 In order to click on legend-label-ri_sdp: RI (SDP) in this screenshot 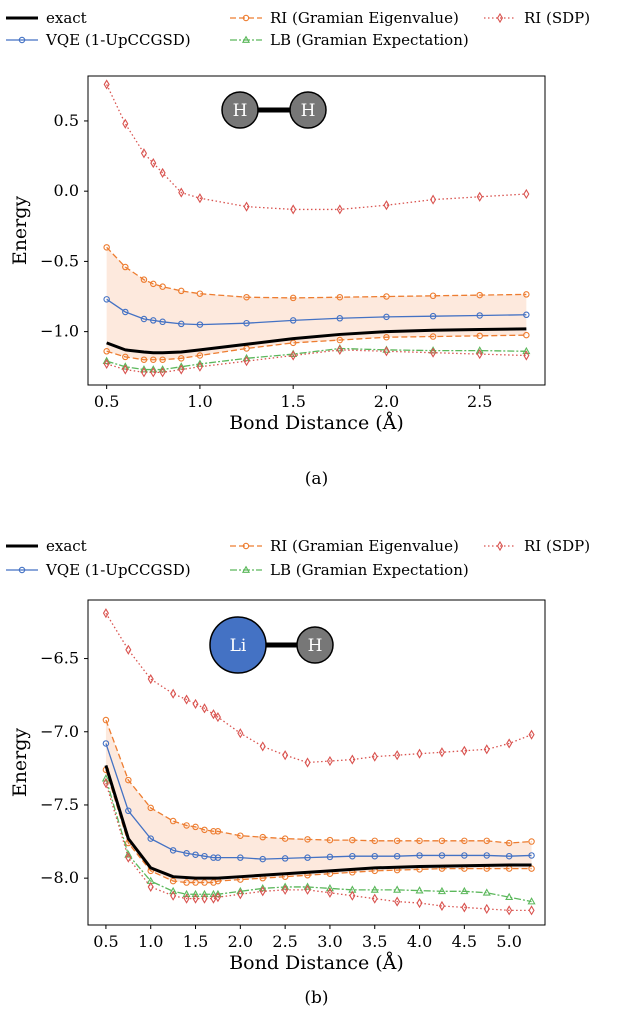, I will do `click(557, 18)`.